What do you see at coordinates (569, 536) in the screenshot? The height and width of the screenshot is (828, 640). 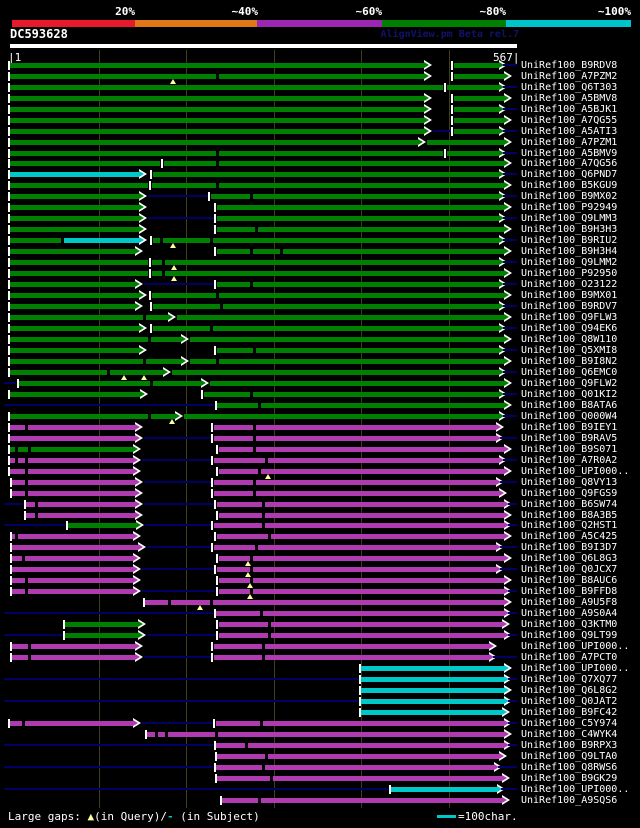 I see `hit-label: UniRef100_A5C425` at bounding box center [569, 536].